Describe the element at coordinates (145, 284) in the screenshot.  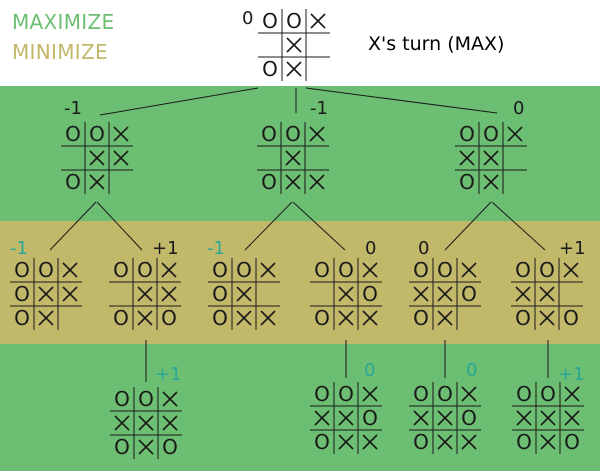
I see `board-b2: O OO O+1` at that location.